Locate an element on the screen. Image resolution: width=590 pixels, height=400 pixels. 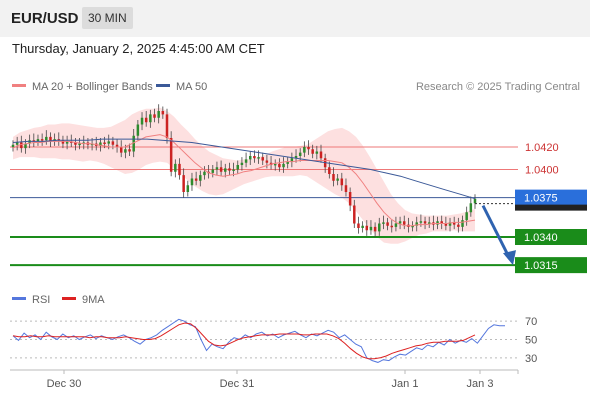
rsi-ma-legend-label: 9MA is located at coordinates (93, 300).